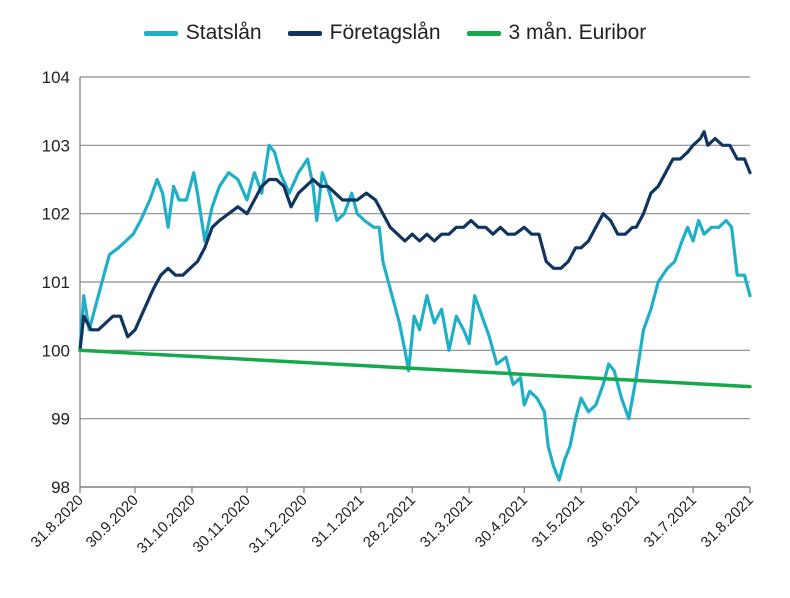  Describe the element at coordinates (57, 521) in the screenshot. I see `x-tick-label: 31.8.2020` at that location.